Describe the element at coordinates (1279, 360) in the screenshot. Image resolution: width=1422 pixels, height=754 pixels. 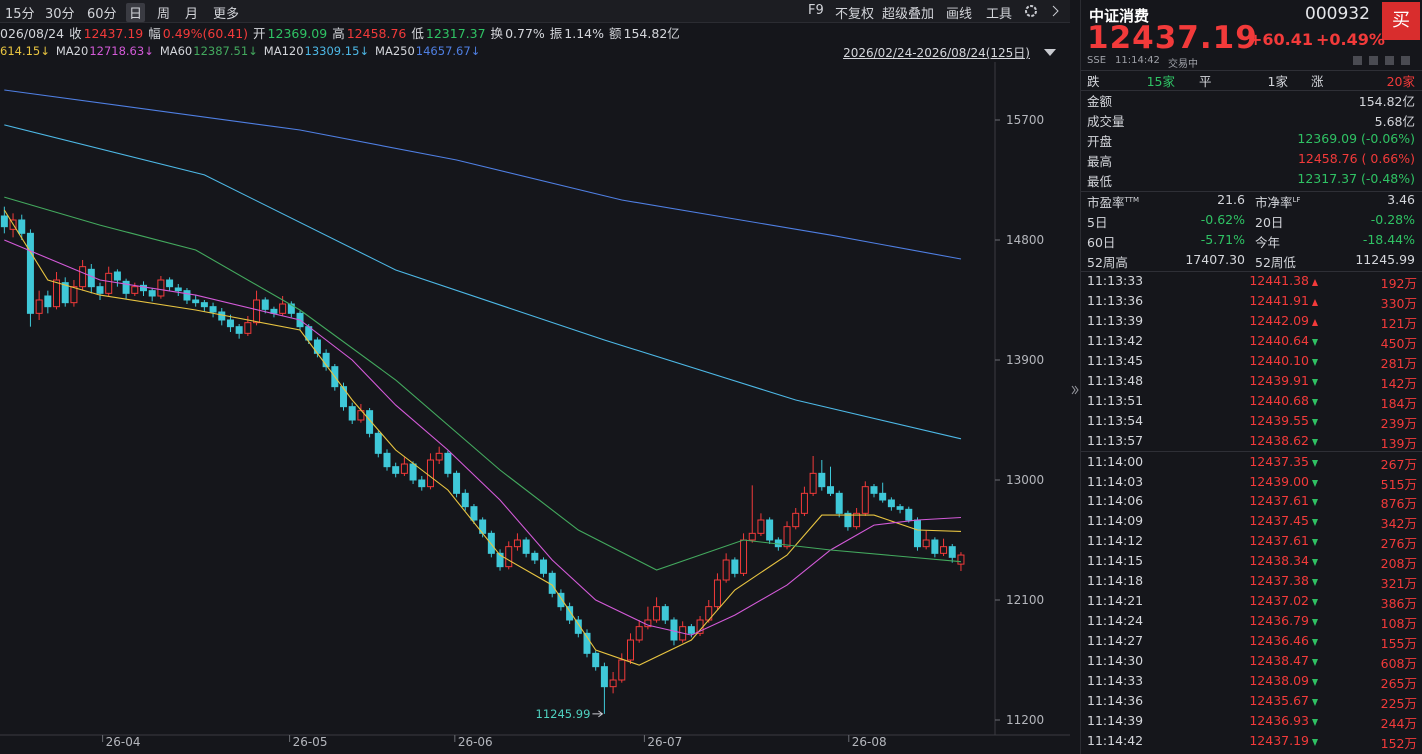
I see `tick-price: 12440.10` at that location.